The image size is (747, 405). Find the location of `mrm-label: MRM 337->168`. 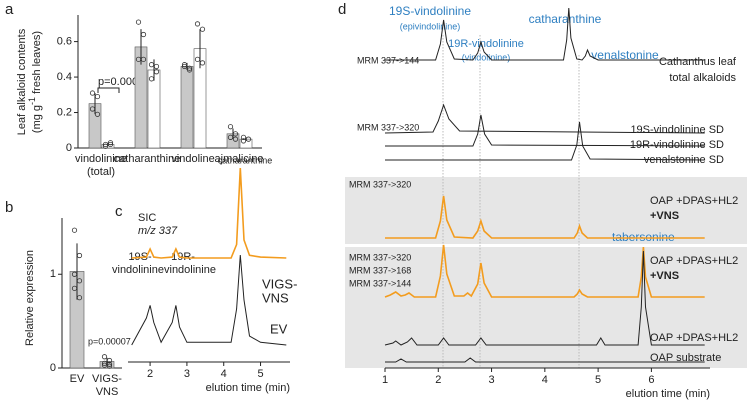

mrm-label: MRM 337->168 is located at coordinates (380, 270).